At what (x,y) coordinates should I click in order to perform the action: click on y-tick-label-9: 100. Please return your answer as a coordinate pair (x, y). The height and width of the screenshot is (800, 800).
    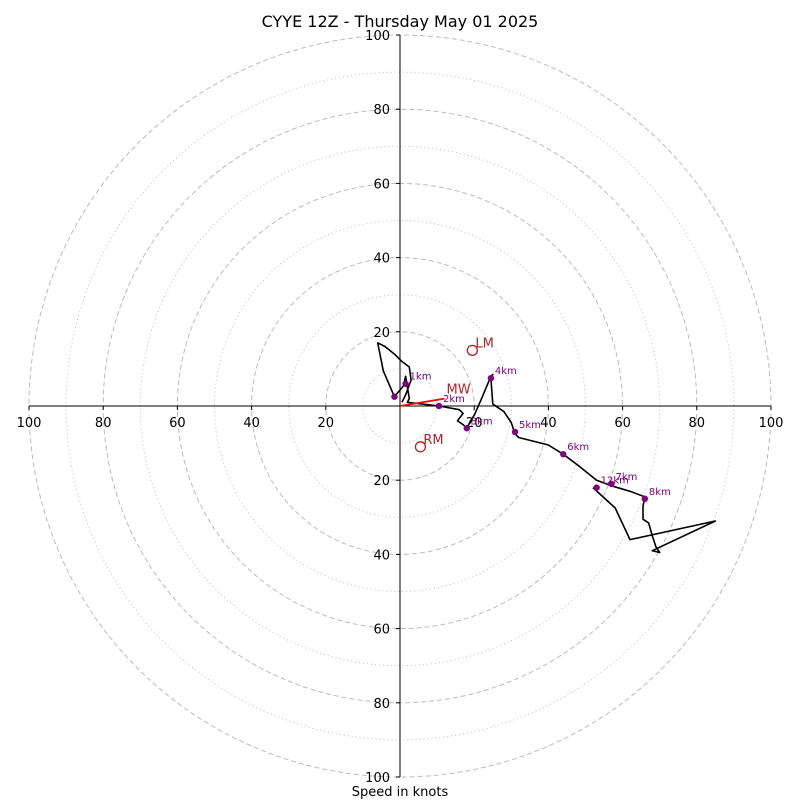
    Looking at the image, I should click on (377, 778).